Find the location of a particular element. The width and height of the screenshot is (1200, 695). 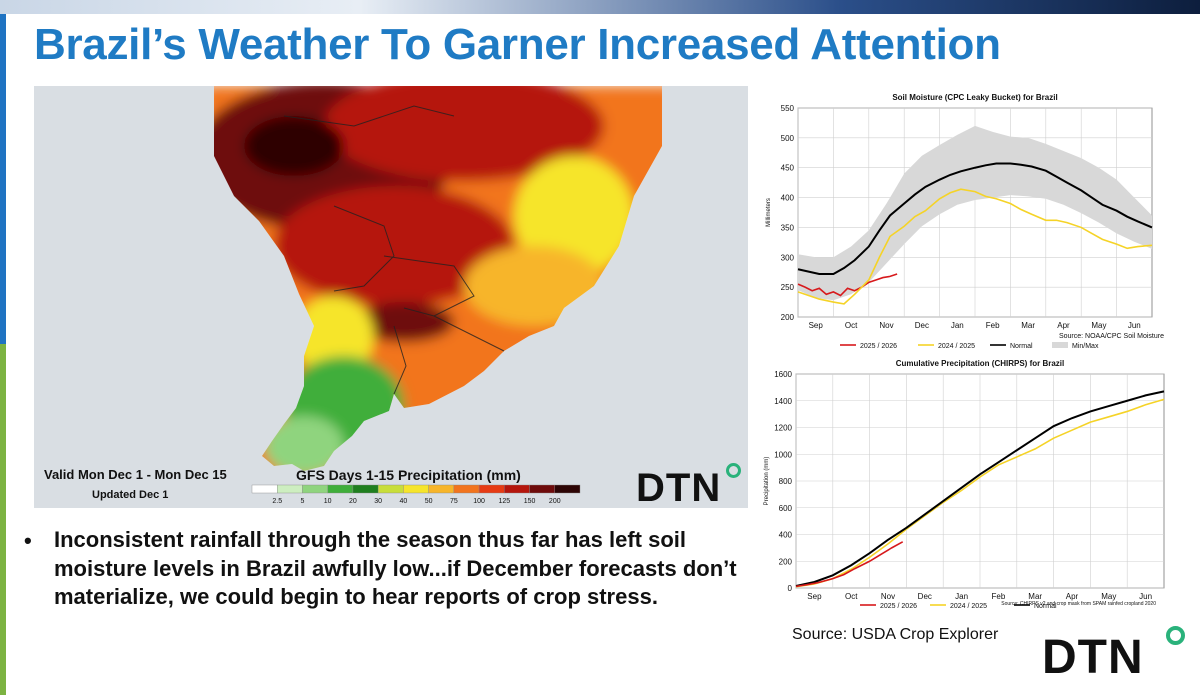

y-tick-label: 450 is located at coordinates (788, 168).